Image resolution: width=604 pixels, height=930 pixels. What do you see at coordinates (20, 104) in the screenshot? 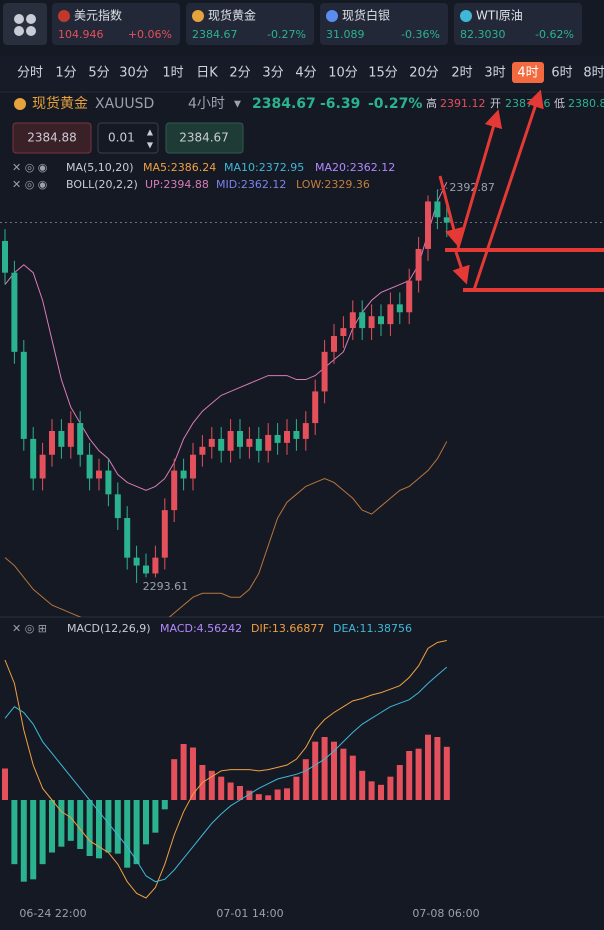
I see `gold-icon` at bounding box center [20, 104].